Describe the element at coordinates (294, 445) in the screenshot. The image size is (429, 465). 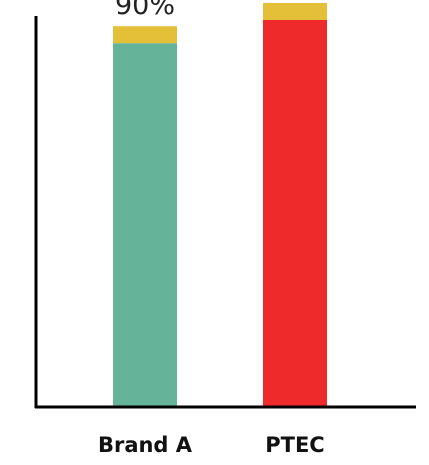
I see `category-label-ptec: PTEC` at that location.